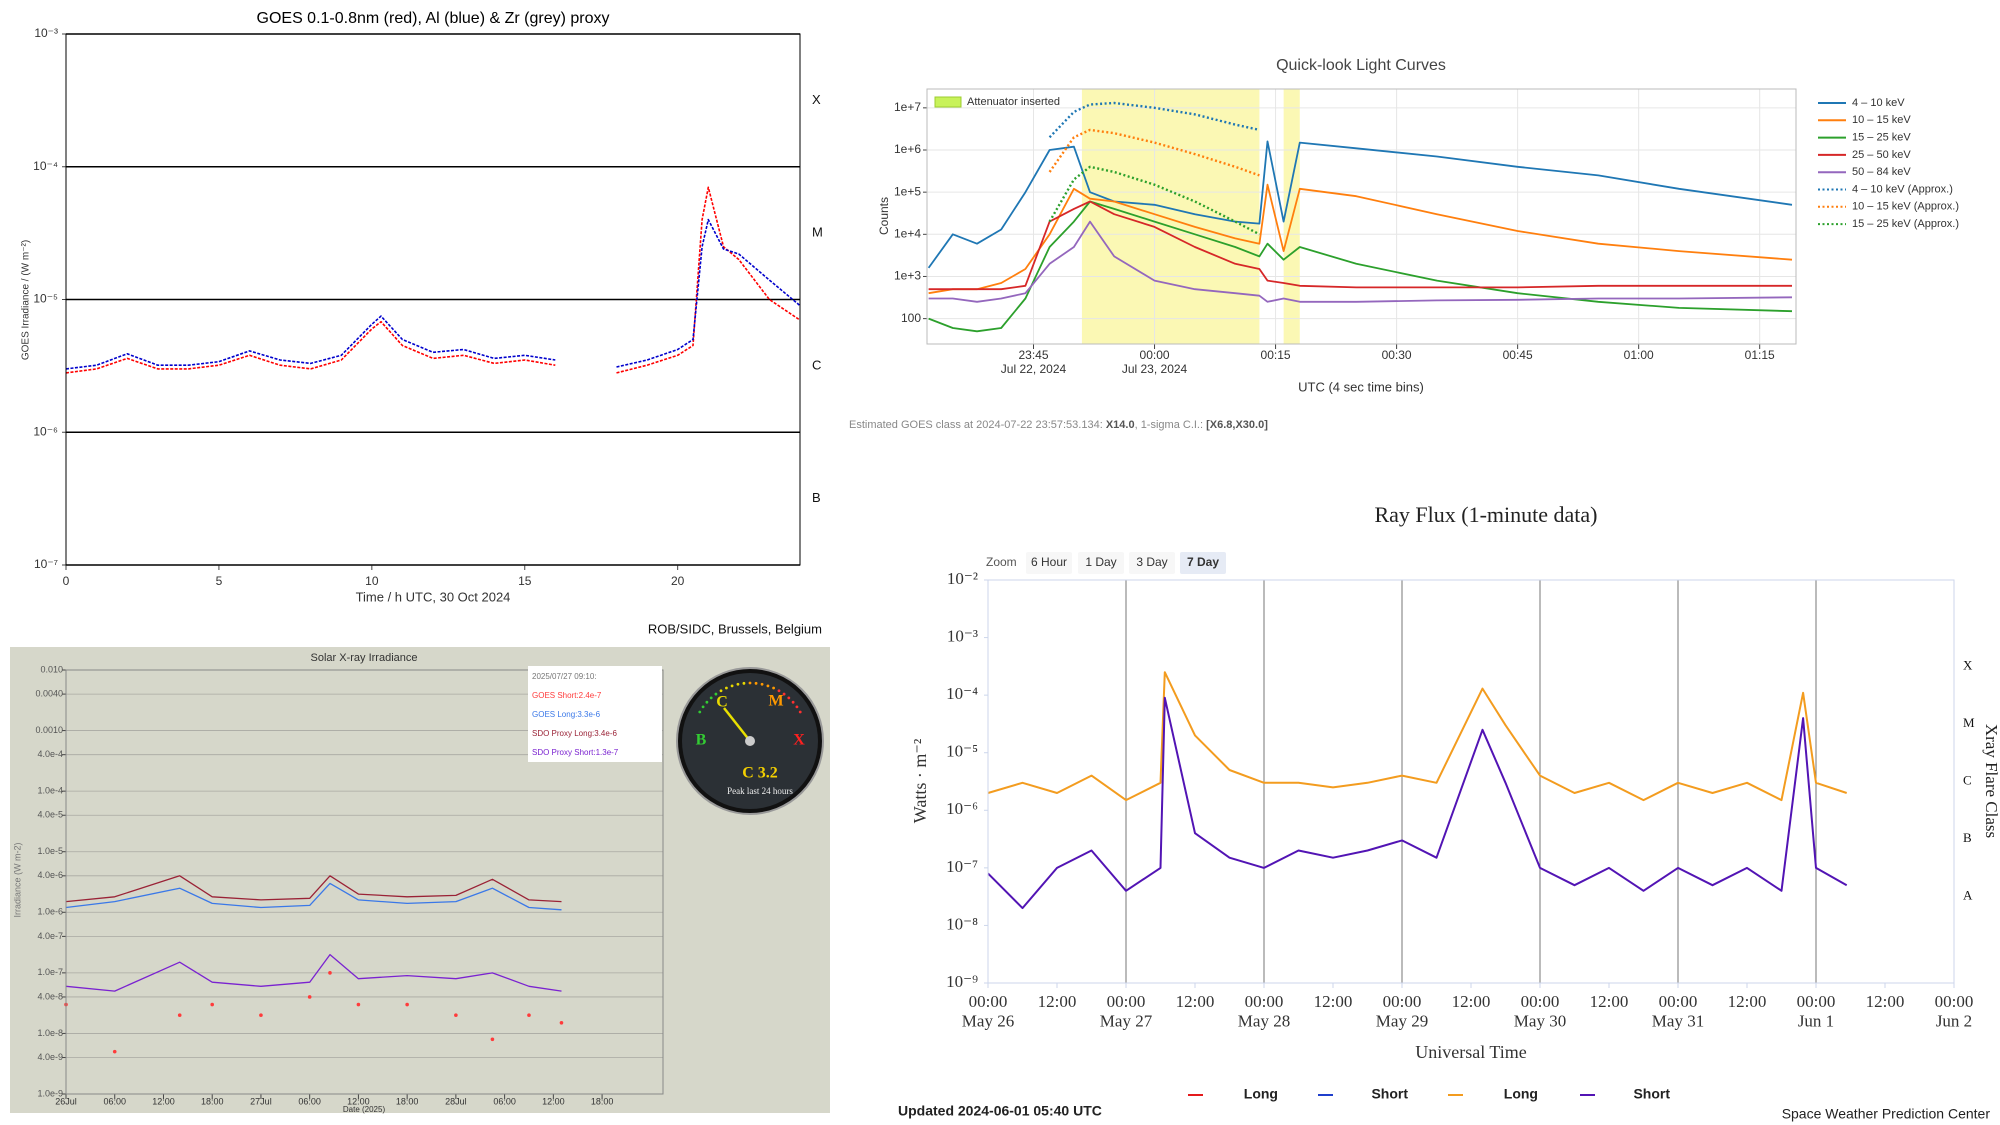 This screenshot has height=1125, width=2000. What do you see at coordinates (1120, 425) in the screenshot?
I see `caption-part: X14.0` at bounding box center [1120, 425].